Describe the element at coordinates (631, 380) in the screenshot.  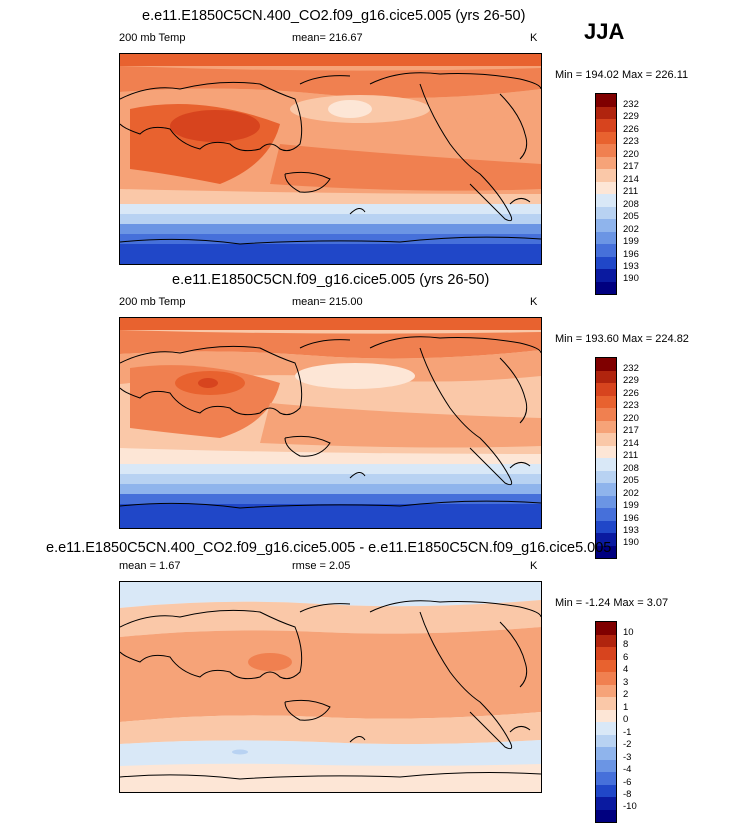
I see `panel-2-cb-label: 229` at that location.